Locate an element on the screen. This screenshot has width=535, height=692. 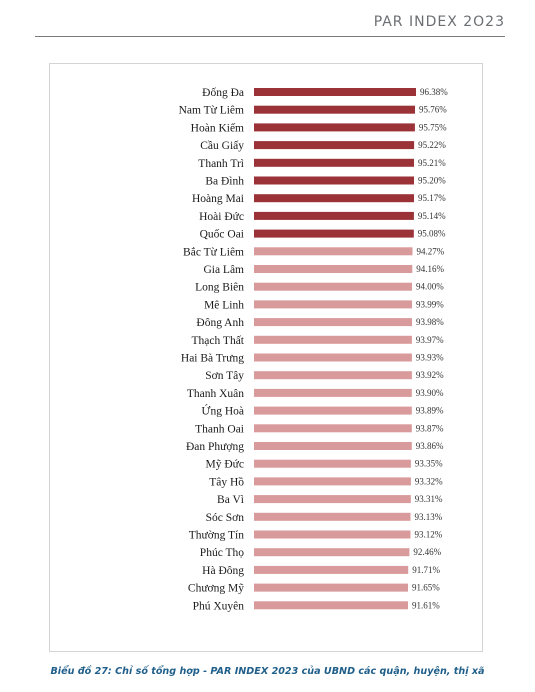
value-label: 93.35% is located at coordinates (429, 464).